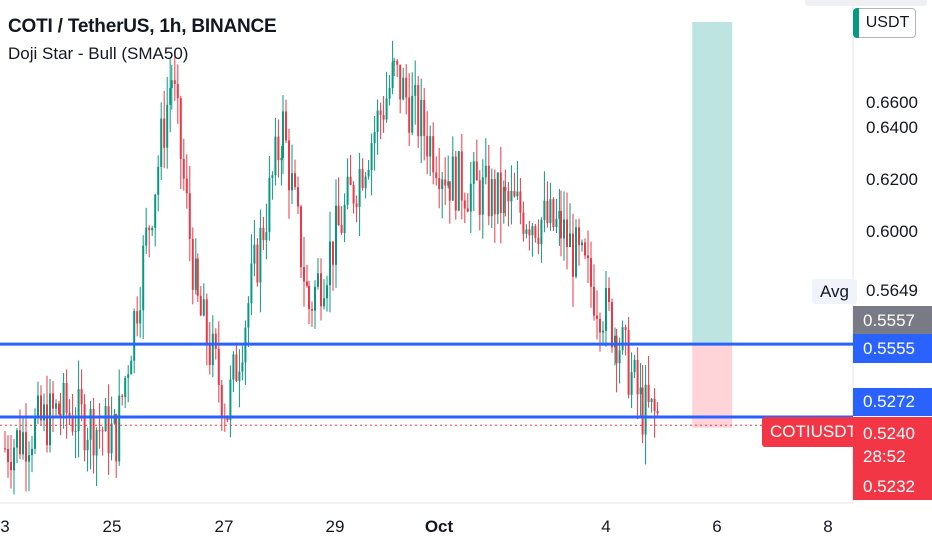  I want to click on price-tick: 0.6400, so click(892, 127).